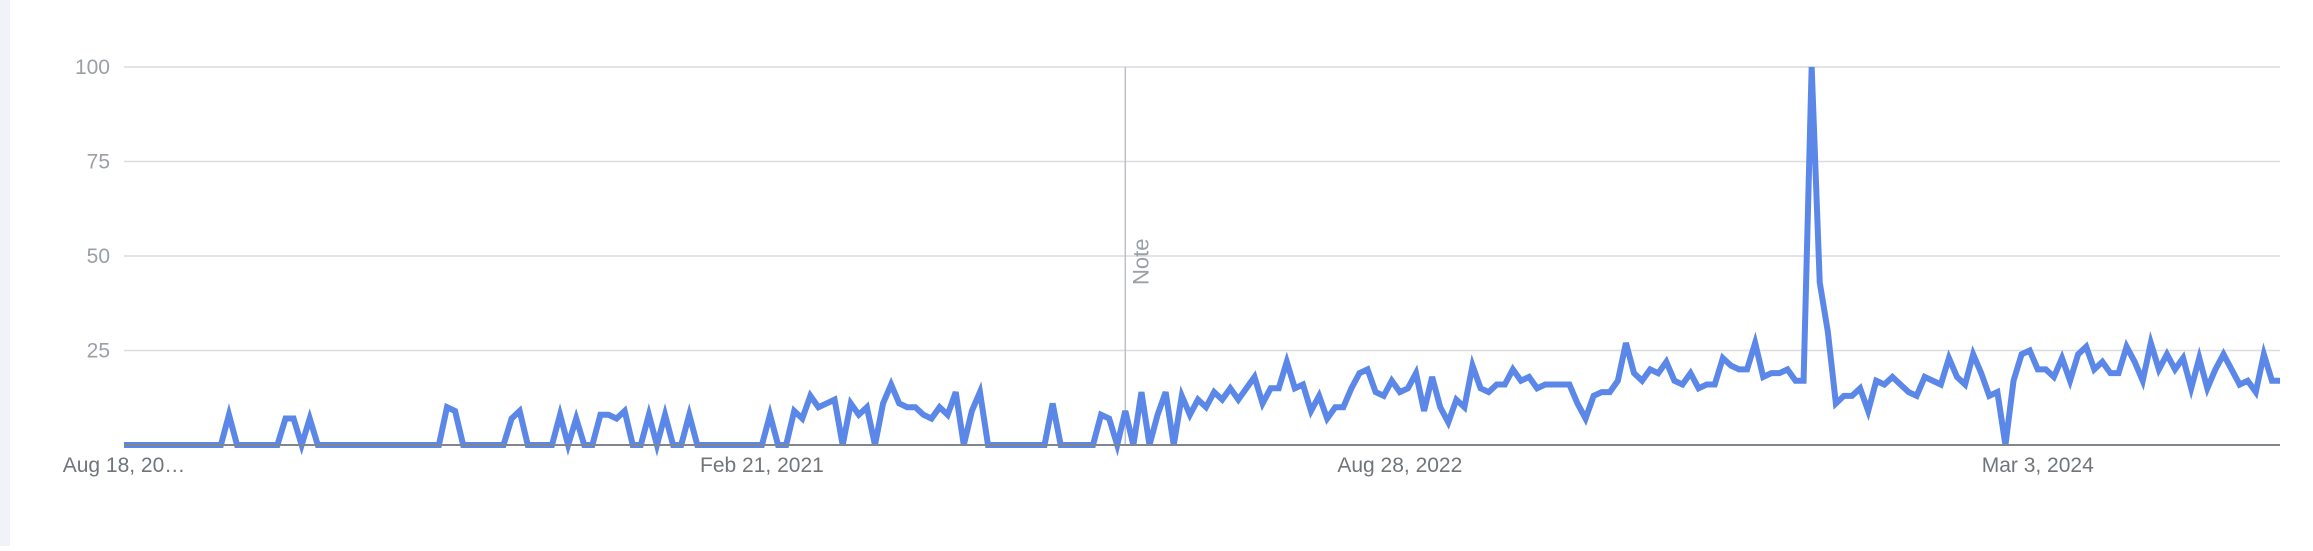  Describe the element at coordinates (1140, 262) in the screenshot. I see `annotation-note-label: Note` at that location.